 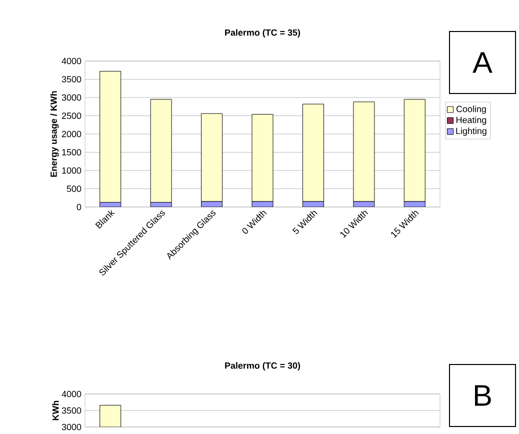 I want to click on chart-title: Palermo (TC = 35), so click(x=262, y=33).